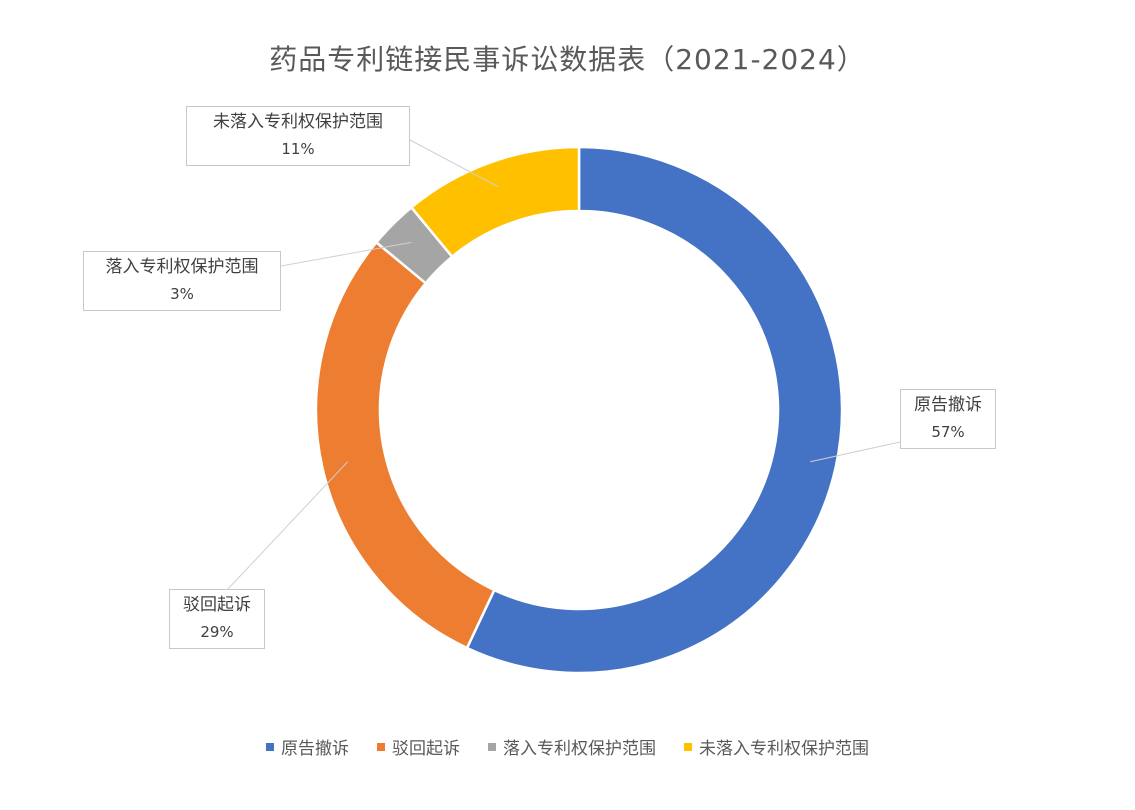  What do you see at coordinates (315, 749) in the screenshot?
I see `legend-label: 原告撤诉` at bounding box center [315, 749].